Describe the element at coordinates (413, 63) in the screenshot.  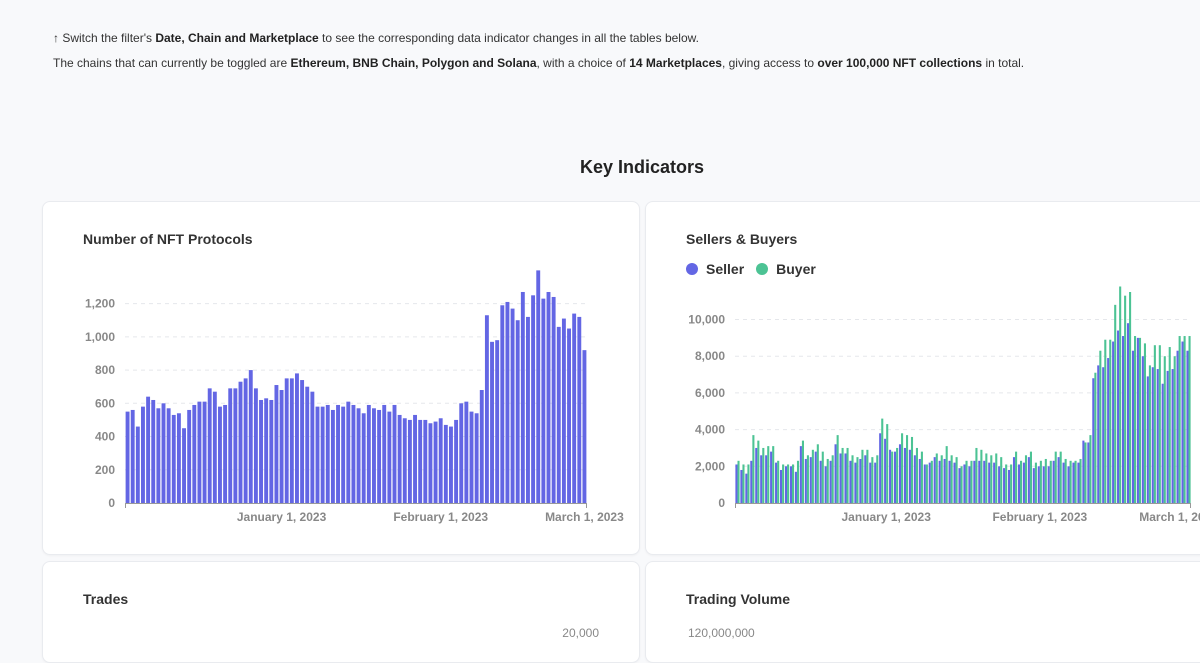
I see `line2-segment-1: Ethereum, BNB Chain, Polygon and Solana` at that location.